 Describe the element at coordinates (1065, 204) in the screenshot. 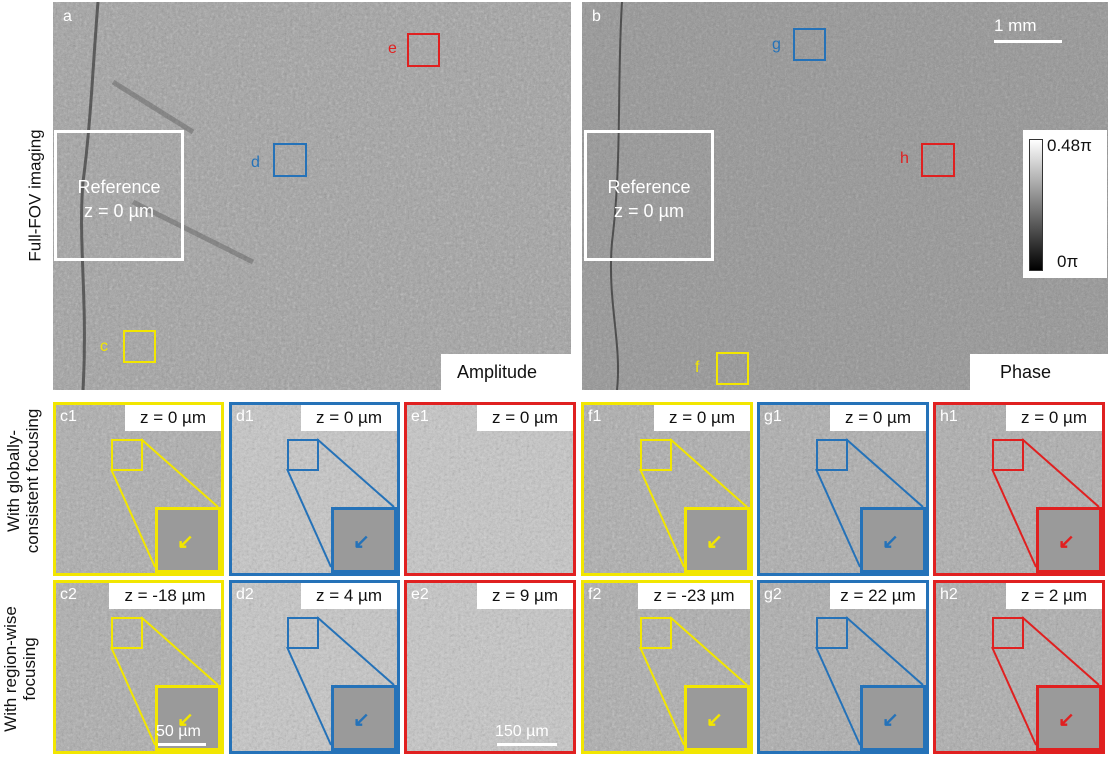

I see `colorbar: 0.48π 0π` at that location.